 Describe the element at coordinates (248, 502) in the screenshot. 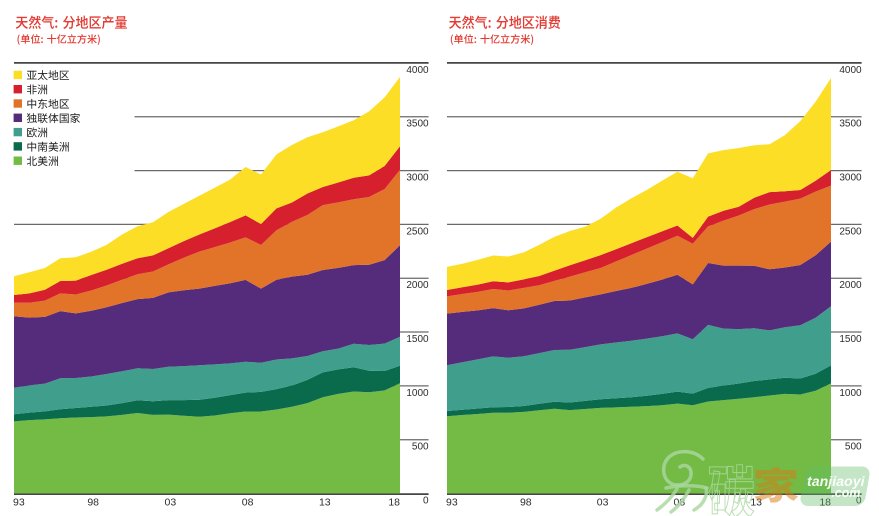

I see `svg-text: 08` at that location.